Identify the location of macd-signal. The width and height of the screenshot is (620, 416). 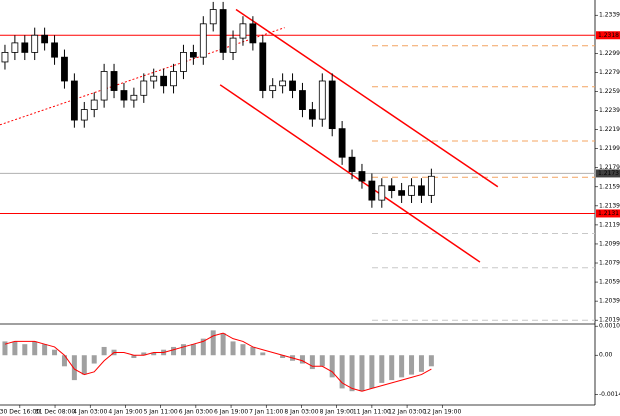
(218, 362).